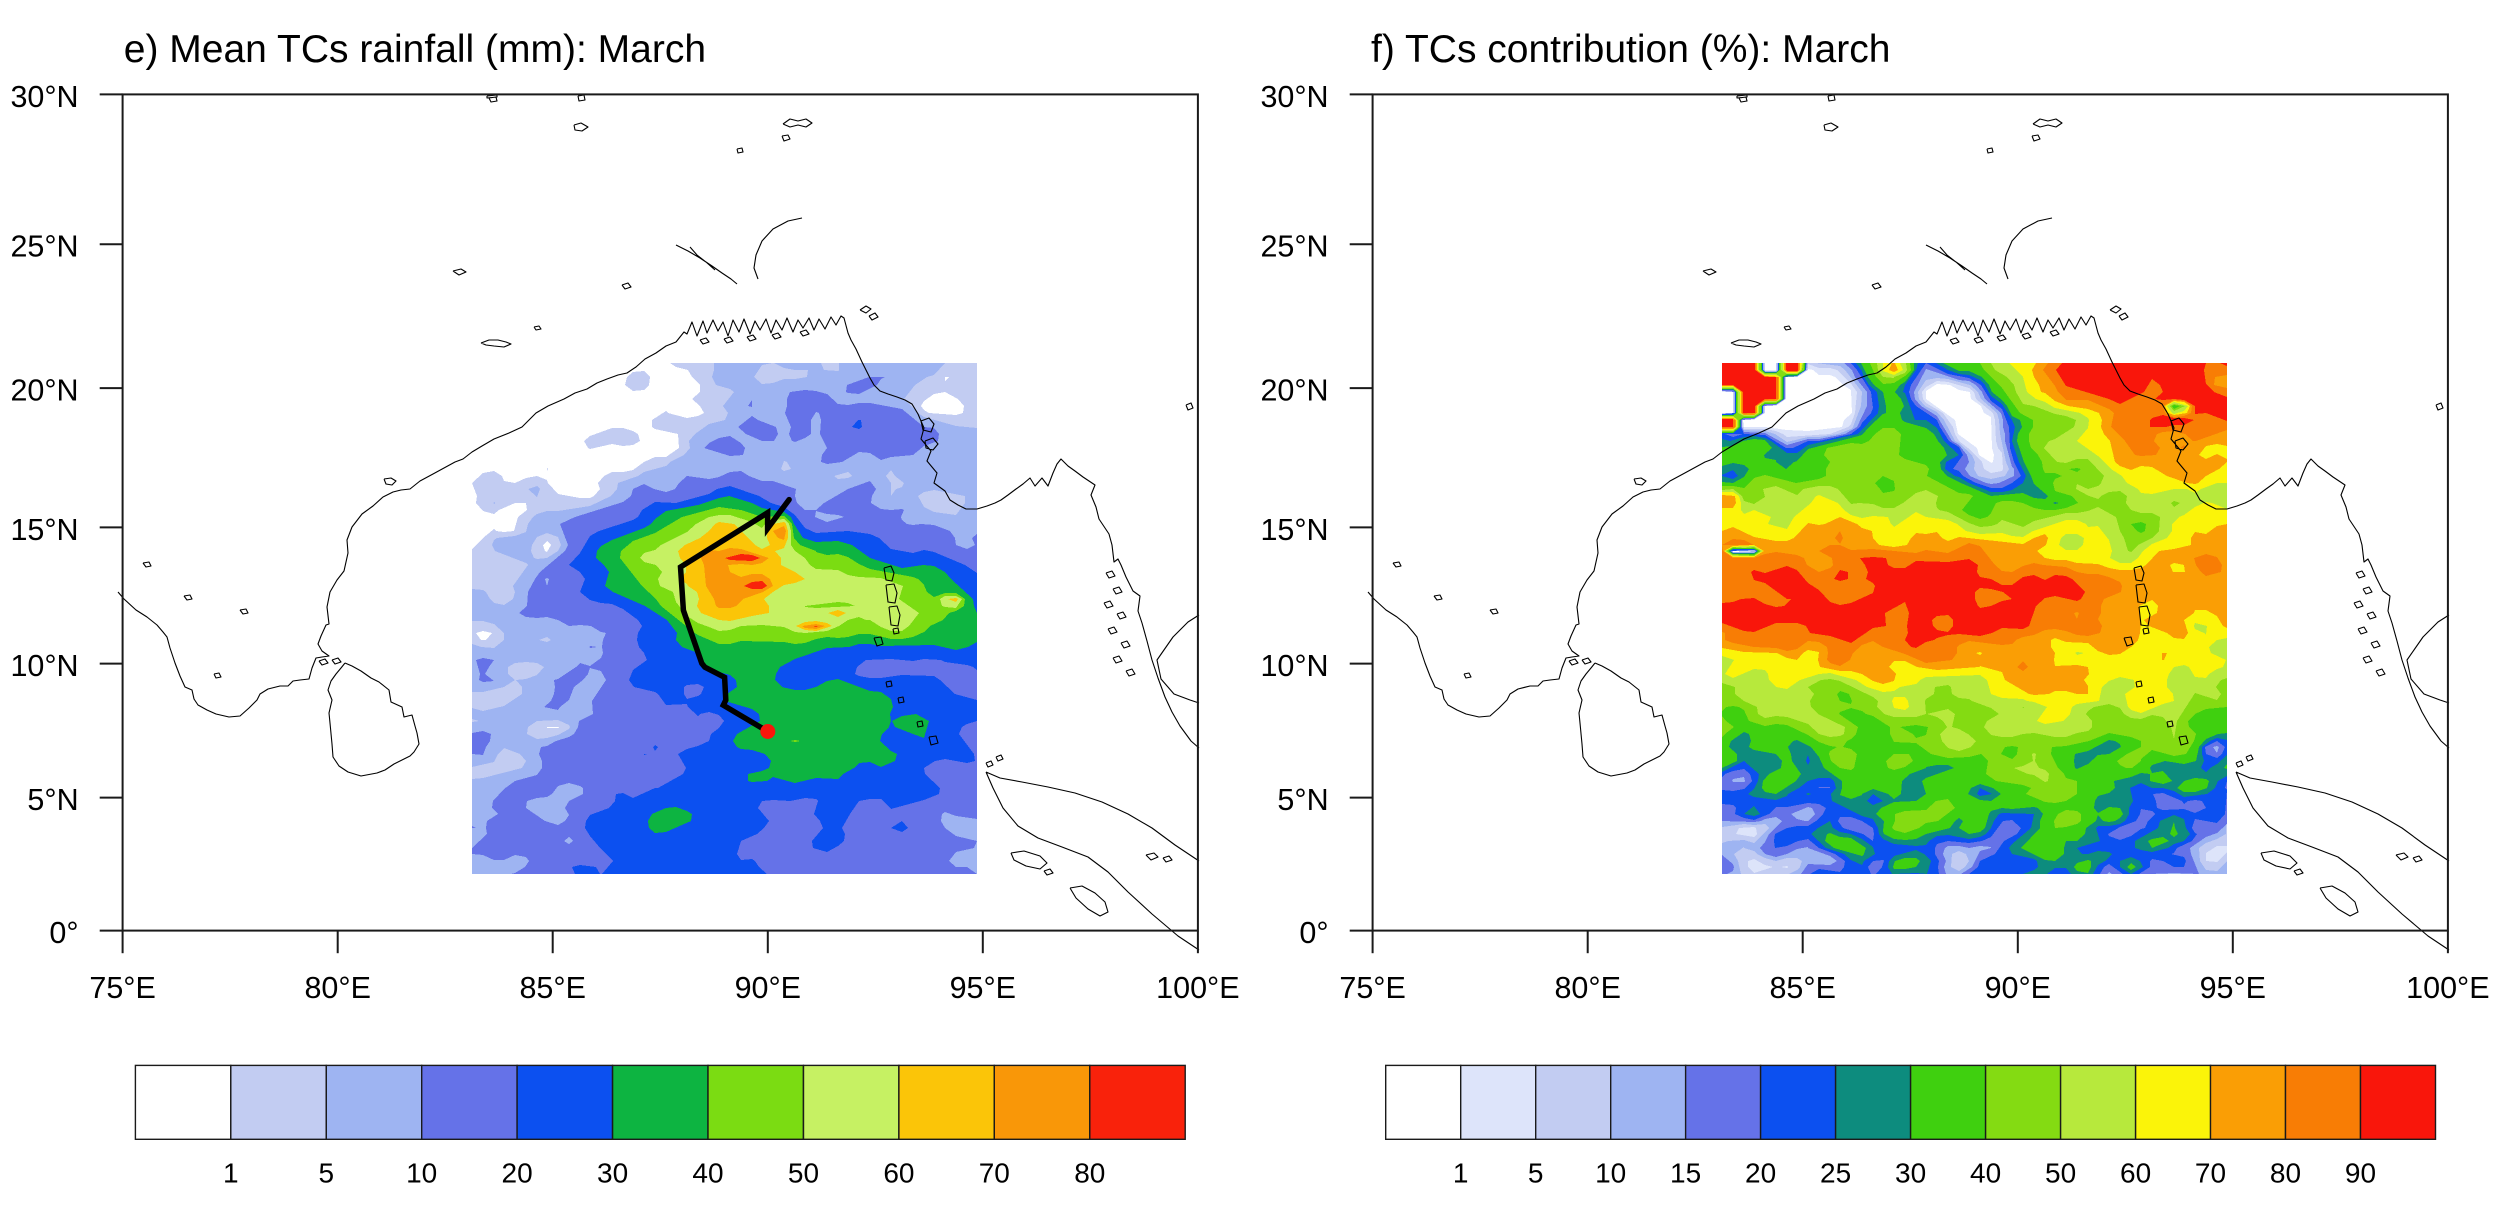 This screenshot has width=2500, height=1224. Describe the element at coordinates (1835, 1173) in the screenshot. I see `svg-text: 25` at that location.